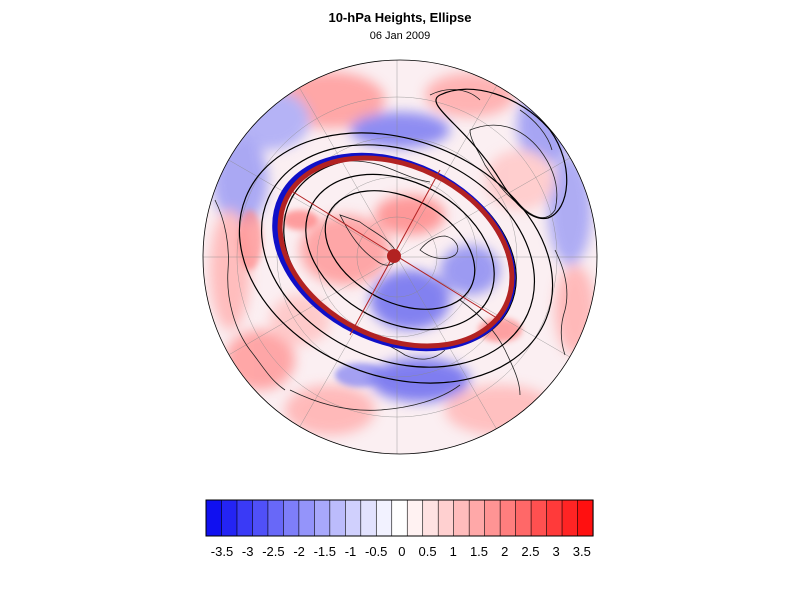 This screenshot has width=800, height=600. What do you see at coordinates (582, 551) in the screenshot?
I see `colorbar-tick-label: 3.5` at bounding box center [582, 551].